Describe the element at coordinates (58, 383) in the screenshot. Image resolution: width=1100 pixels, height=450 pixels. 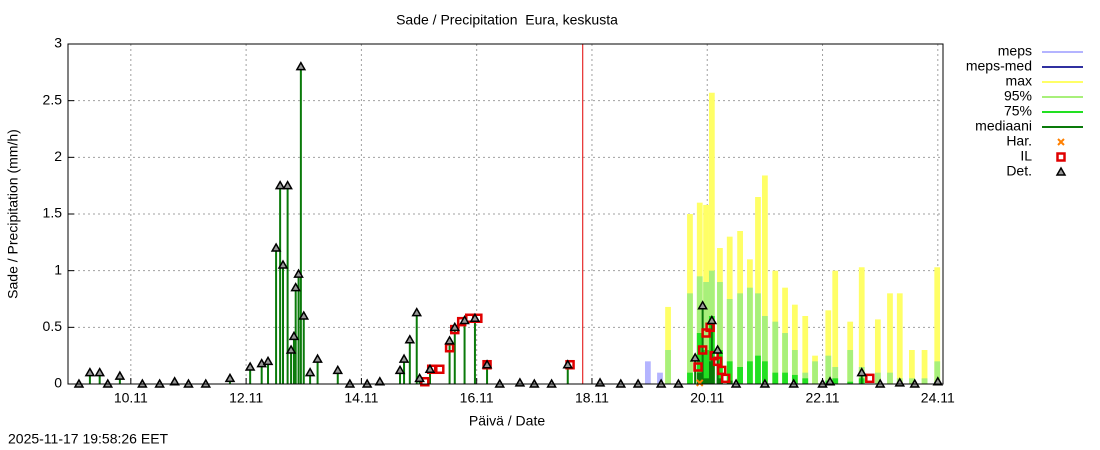
I see `y-tick-label: 0` at that location.